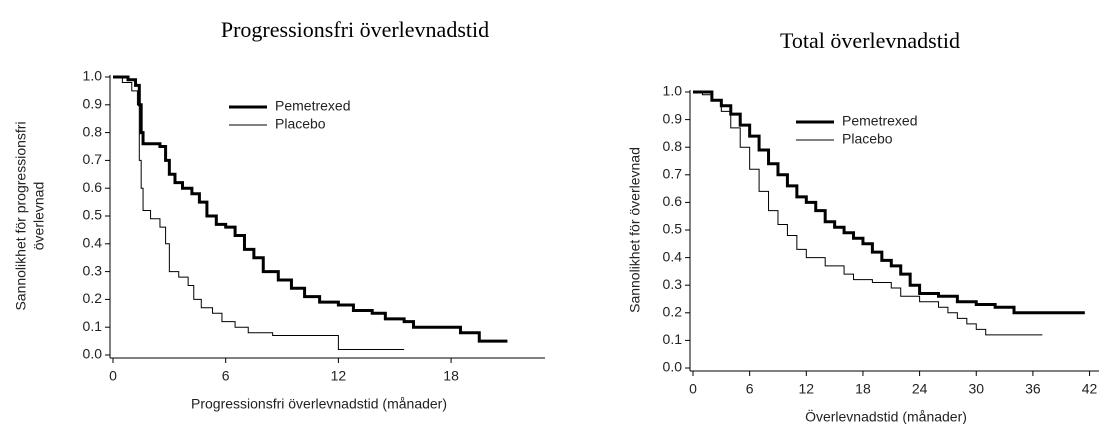 This screenshot has height=424, width=1110. Describe the element at coordinates (39, 216) in the screenshot. I see `y-axis-label: överlevnad` at that location.